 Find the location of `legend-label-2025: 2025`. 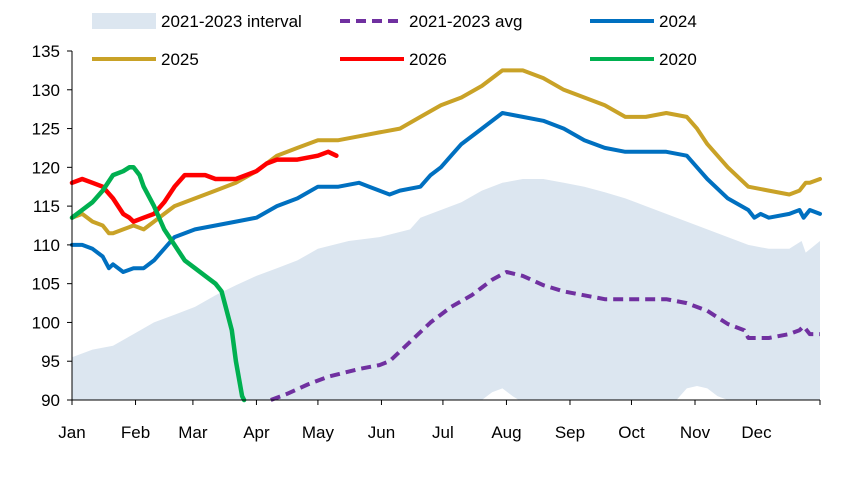

legend-label-2025: 2025 is located at coordinates (180, 59).